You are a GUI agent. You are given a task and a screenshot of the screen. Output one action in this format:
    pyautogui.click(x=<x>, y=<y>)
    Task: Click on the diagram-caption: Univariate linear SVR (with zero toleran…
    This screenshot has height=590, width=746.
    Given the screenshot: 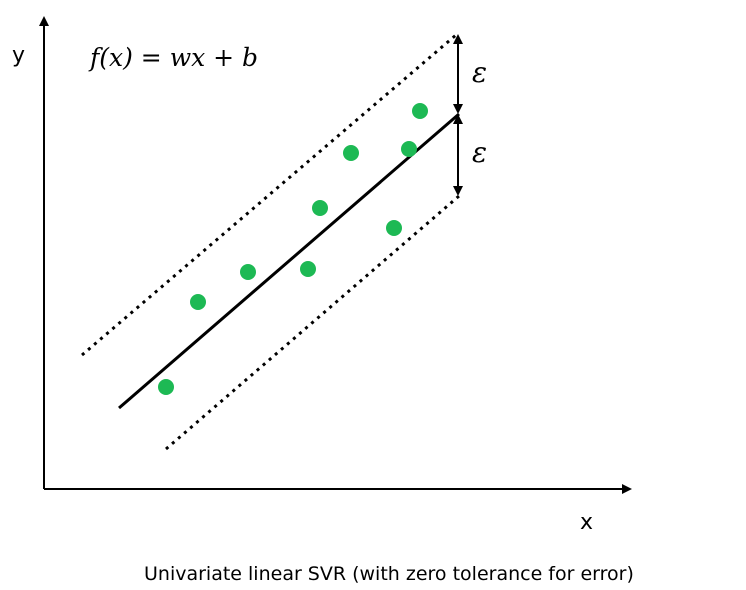 What is the action you would take?
    pyautogui.click(x=389, y=574)
    